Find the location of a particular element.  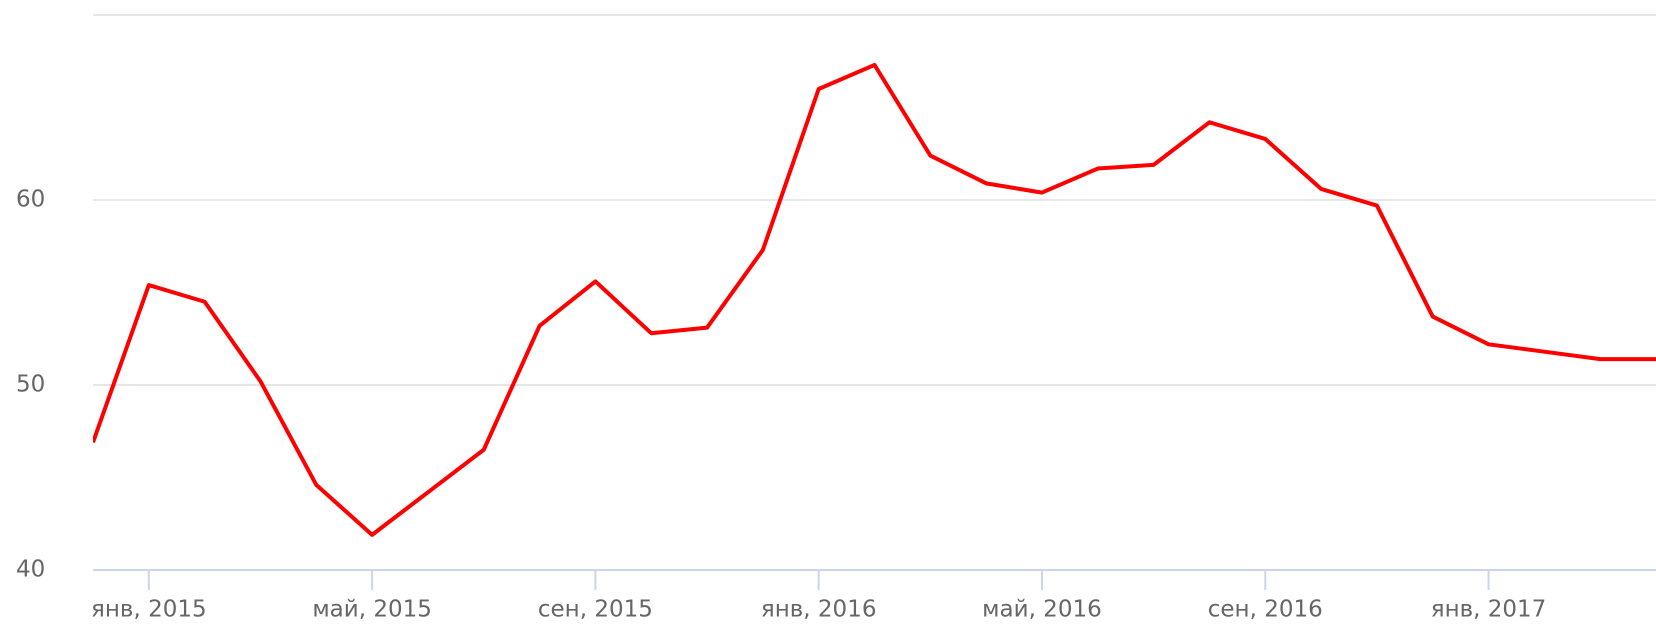

x-tick-label: янв, 2016 is located at coordinates (819, 610).